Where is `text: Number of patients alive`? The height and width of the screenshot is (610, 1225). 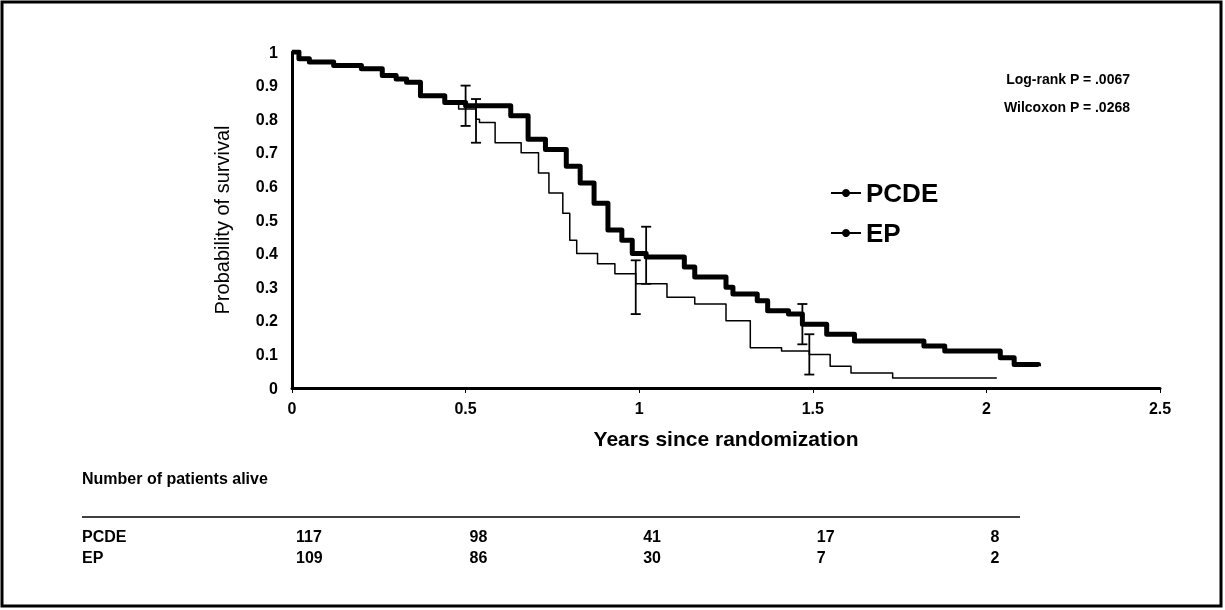
text: Number of patients alive is located at coordinates (175, 478).